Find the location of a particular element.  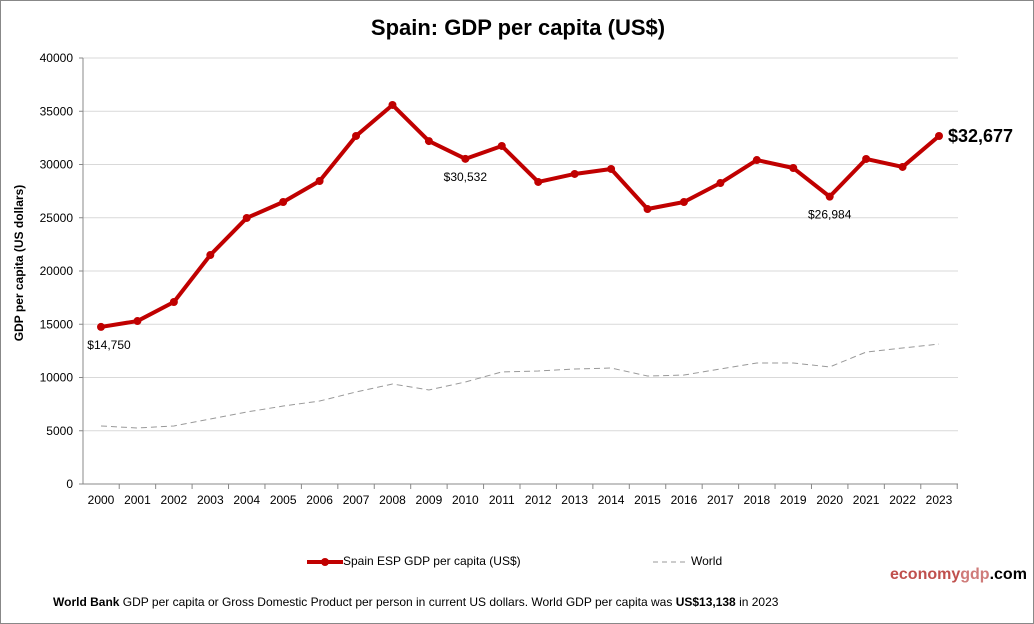

x-tick-label: 2017 is located at coordinates (720, 500).